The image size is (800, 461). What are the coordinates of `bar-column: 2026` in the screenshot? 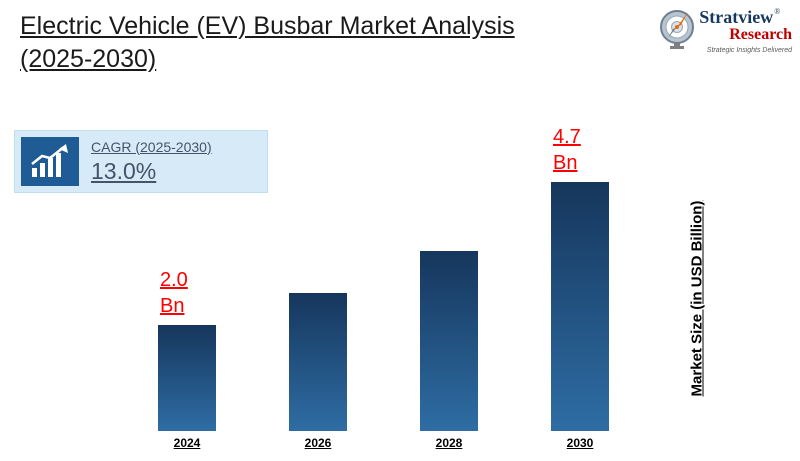 It's located at (318, 369).